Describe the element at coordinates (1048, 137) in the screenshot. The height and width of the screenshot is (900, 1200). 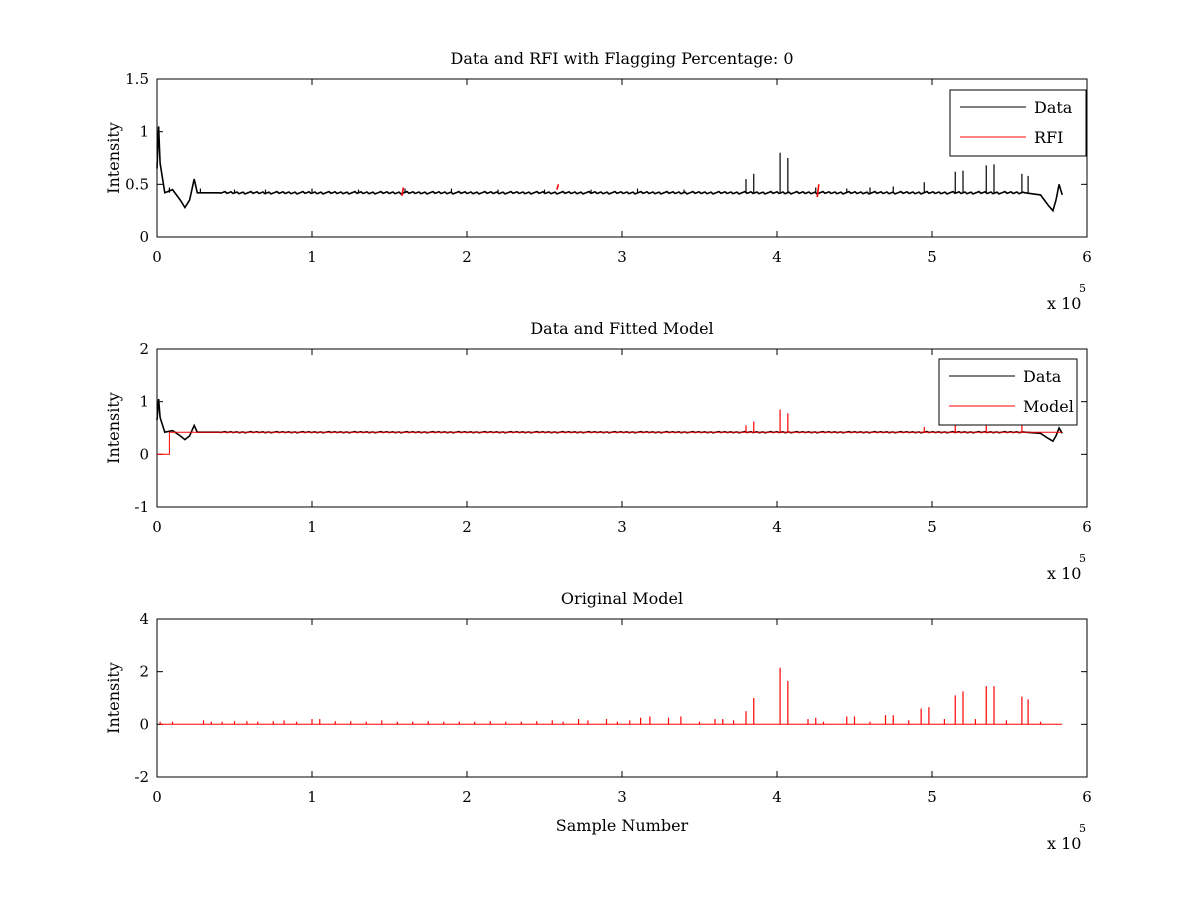
I see `legend-label-rfi: RFI` at that location.